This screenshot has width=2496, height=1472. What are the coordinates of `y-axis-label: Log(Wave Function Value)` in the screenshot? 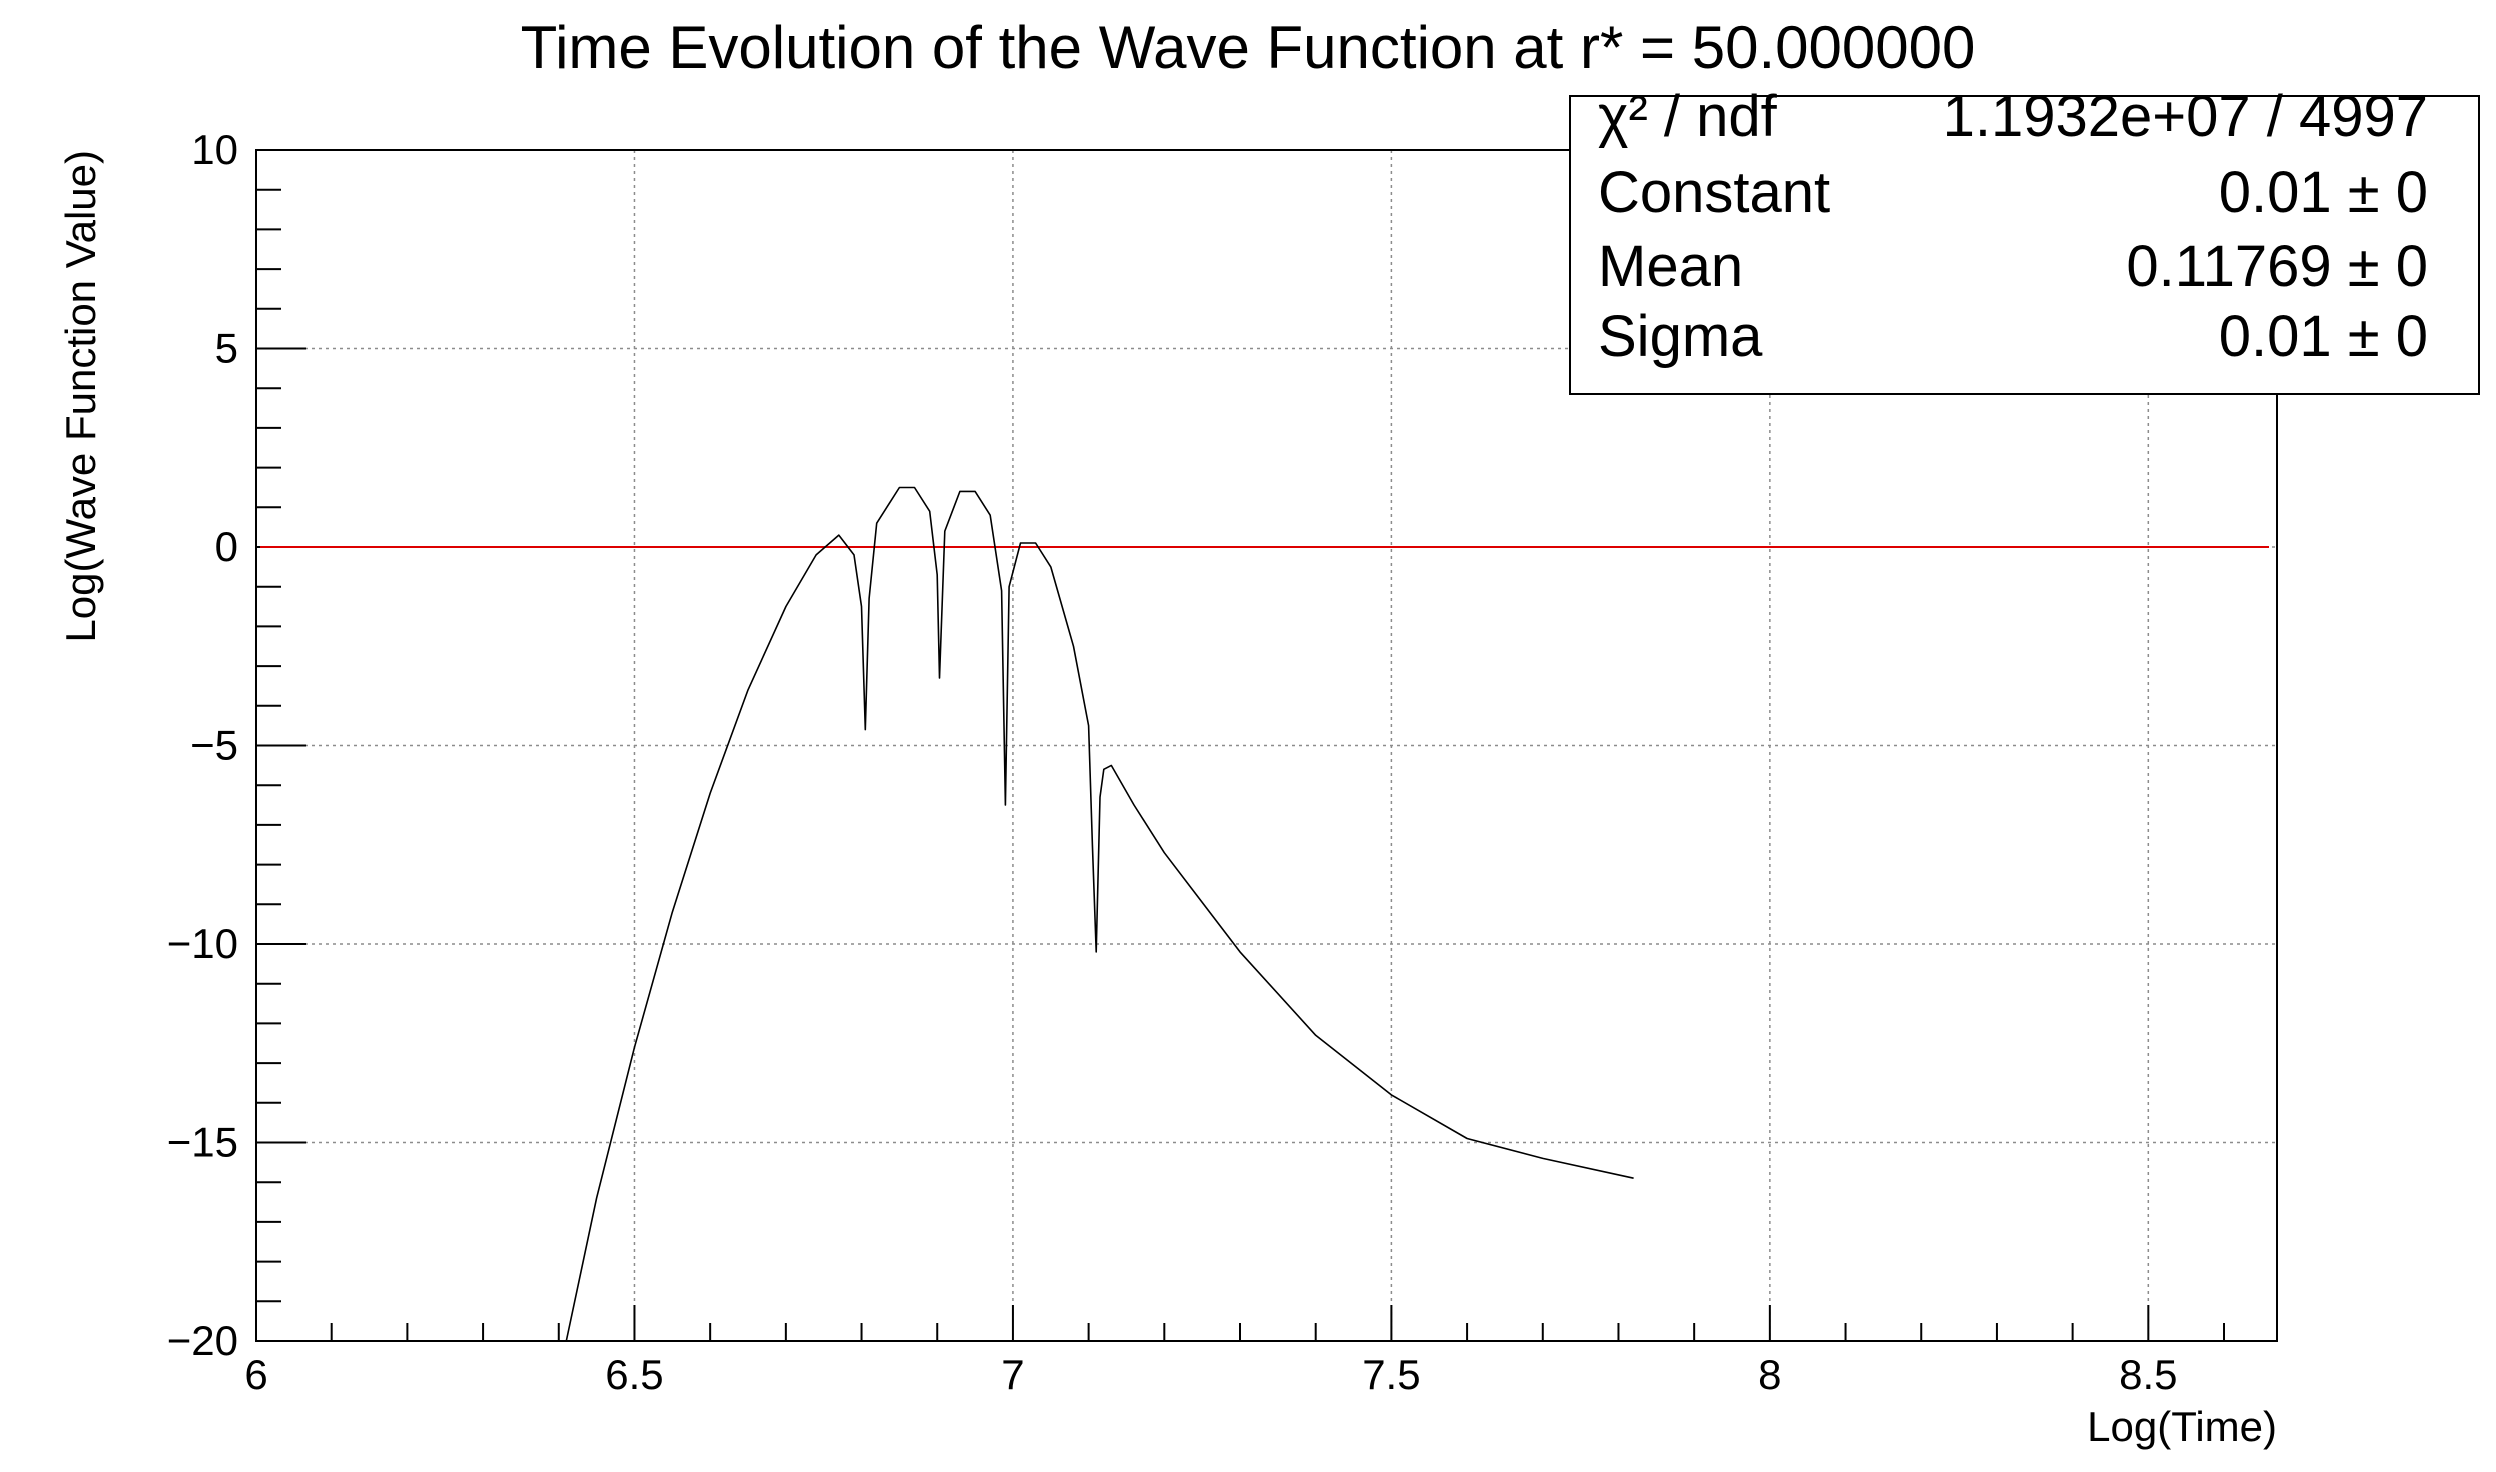 It's located at (80, 396).